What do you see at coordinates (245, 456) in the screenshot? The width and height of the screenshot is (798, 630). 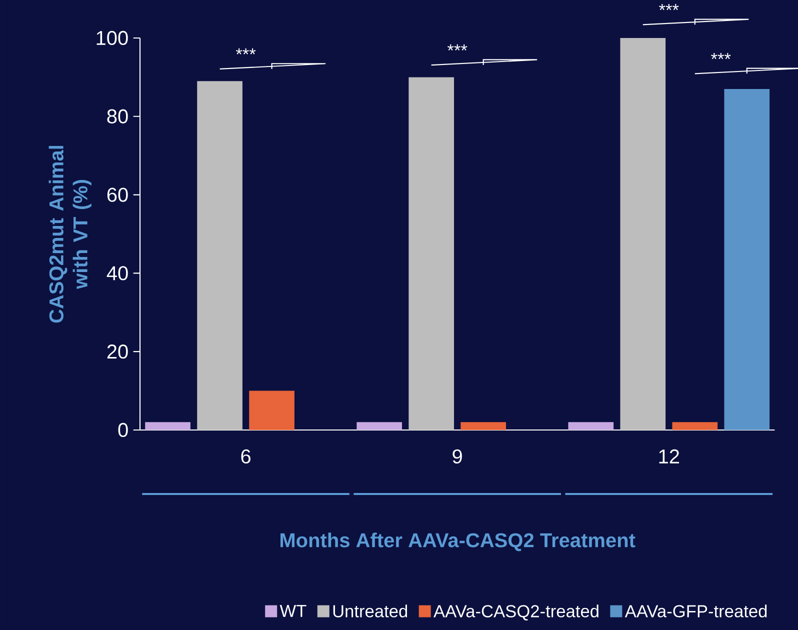 I see `x-tick-label: 6` at bounding box center [245, 456].